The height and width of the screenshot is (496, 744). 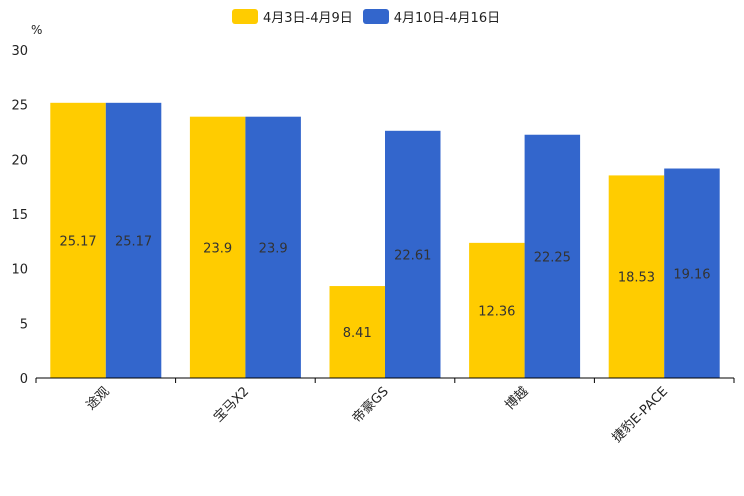 I want to click on y-tick-label: 25, so click(x=19, y=106).